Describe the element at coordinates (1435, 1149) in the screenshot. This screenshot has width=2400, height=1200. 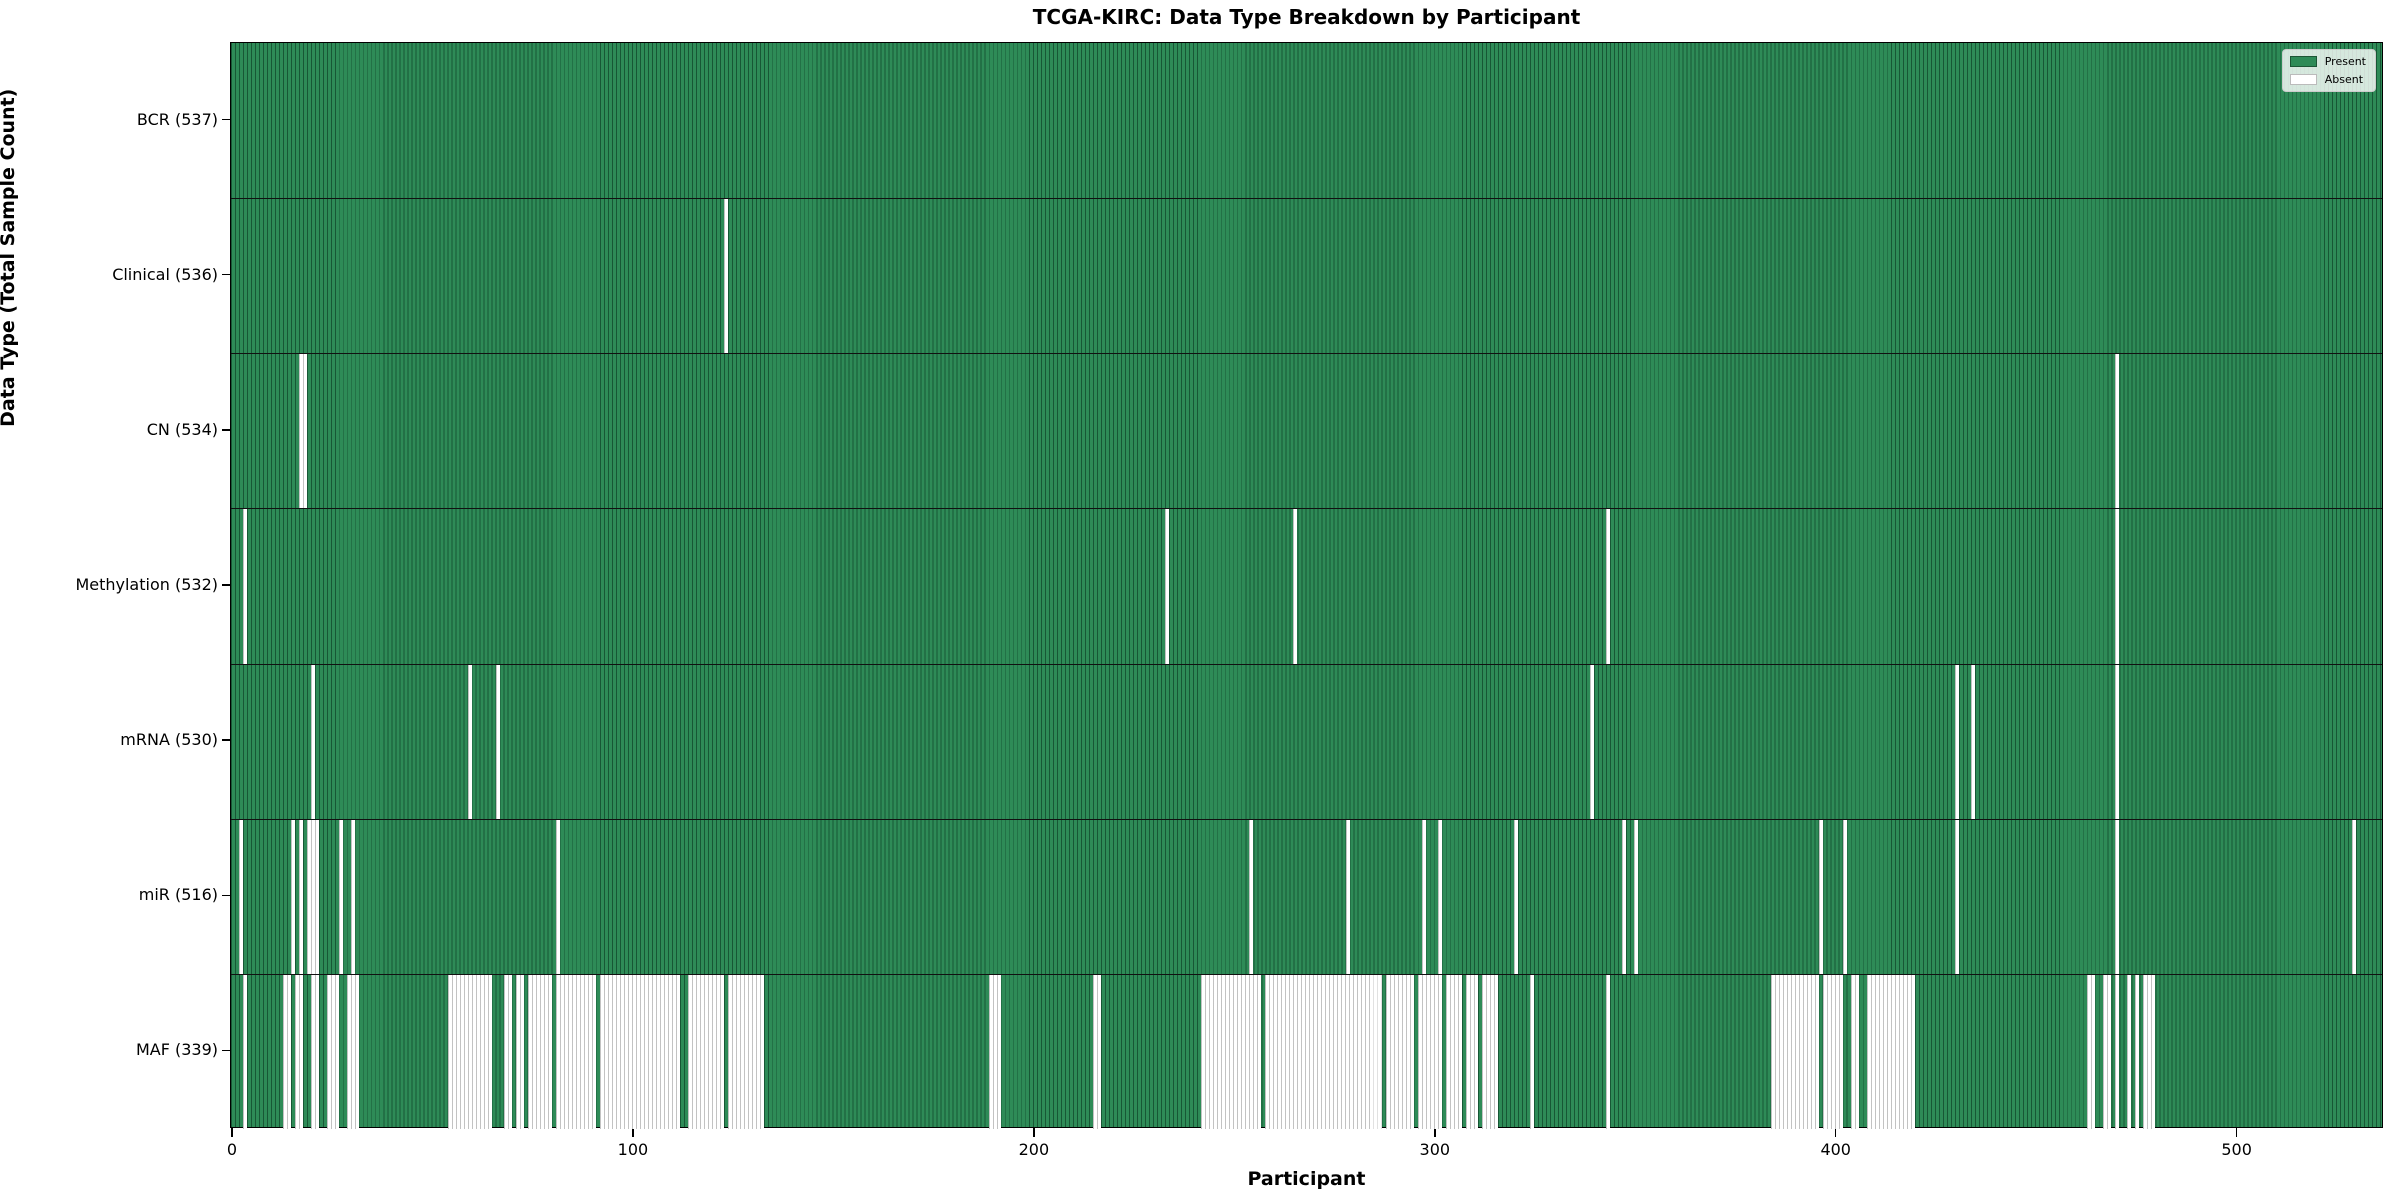
I see `x-tick-label-300: 300` at that location.